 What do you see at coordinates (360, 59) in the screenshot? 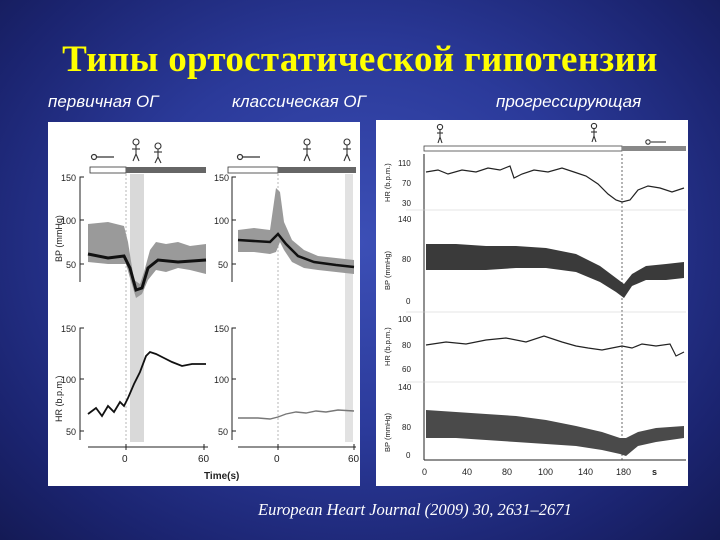
I see `slide-title: Типы ортостатической гипотензии` at bounding box center [360, 59].